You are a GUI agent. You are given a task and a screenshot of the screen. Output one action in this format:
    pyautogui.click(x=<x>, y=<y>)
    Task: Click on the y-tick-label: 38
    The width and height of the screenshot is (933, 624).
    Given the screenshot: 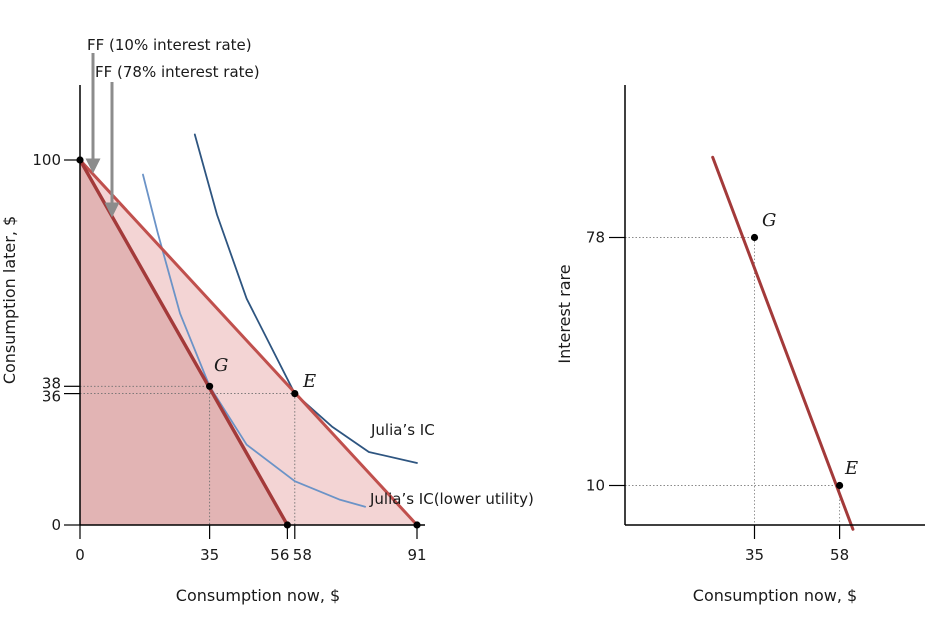 What is the action you would take?
    pyautogui.click(x=51, y=383)
    